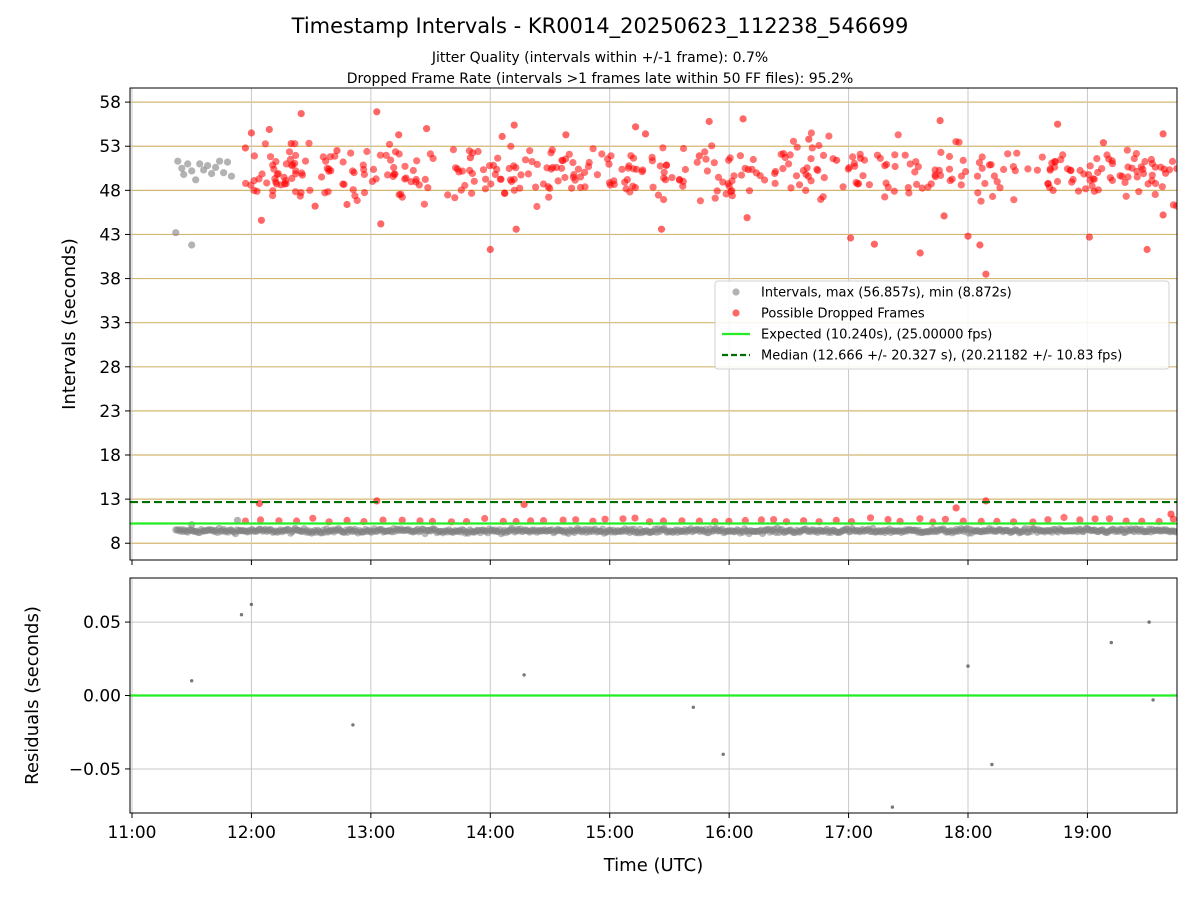 The image size is (1200, 900). Describe the element at coordinates (115, 544) in the screenshot. I see `y-tick-label: 8` at that location.